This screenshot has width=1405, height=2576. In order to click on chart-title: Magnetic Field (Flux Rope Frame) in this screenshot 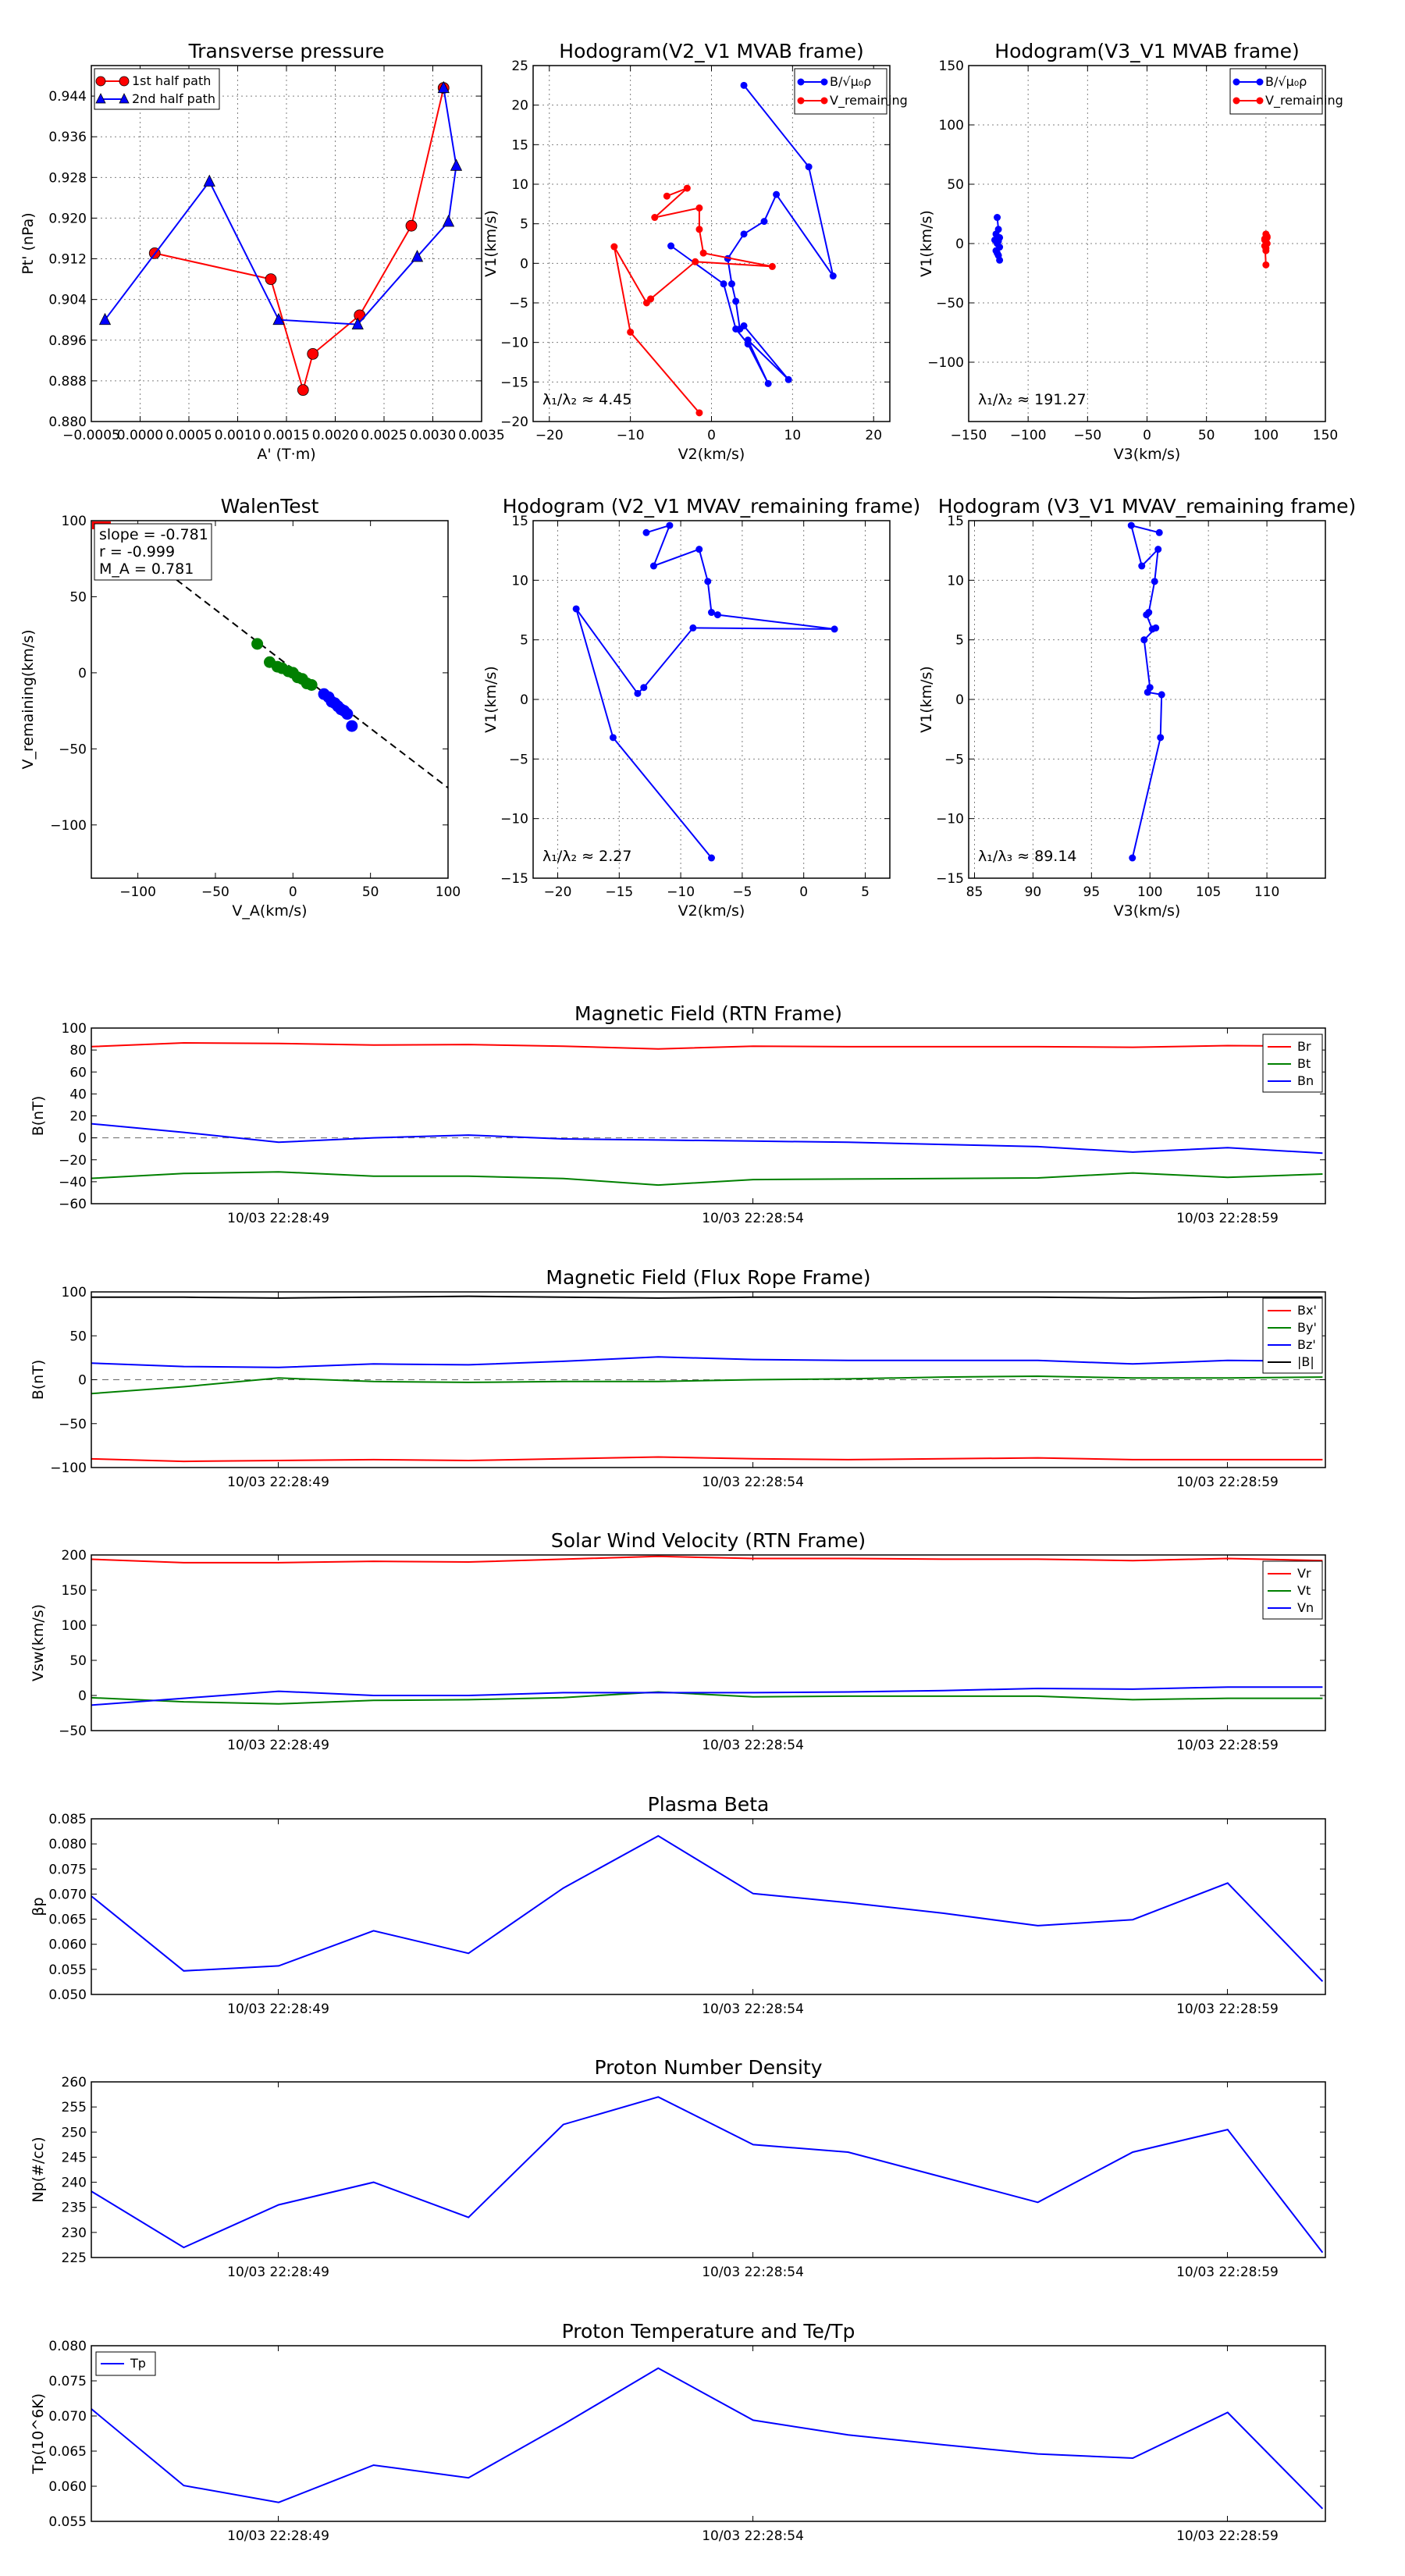, I will do `click(708, 1277)`.